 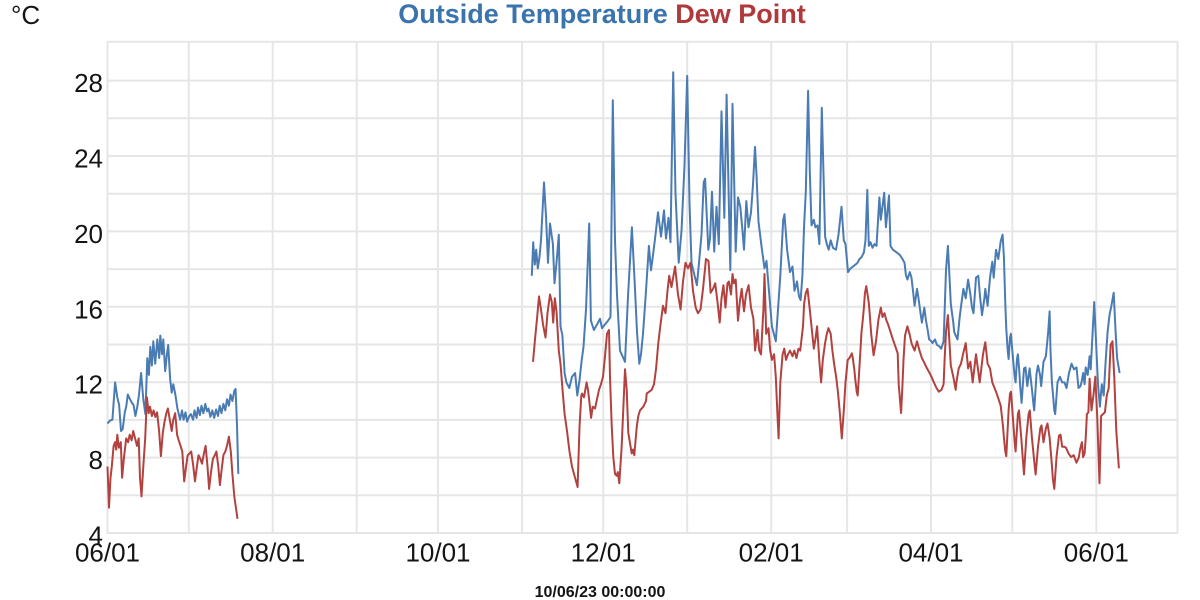 What do you see at coordinates (437, 553) in the screenshot?
I see `svg-text: 10/01` at bounding box center [437, 553].